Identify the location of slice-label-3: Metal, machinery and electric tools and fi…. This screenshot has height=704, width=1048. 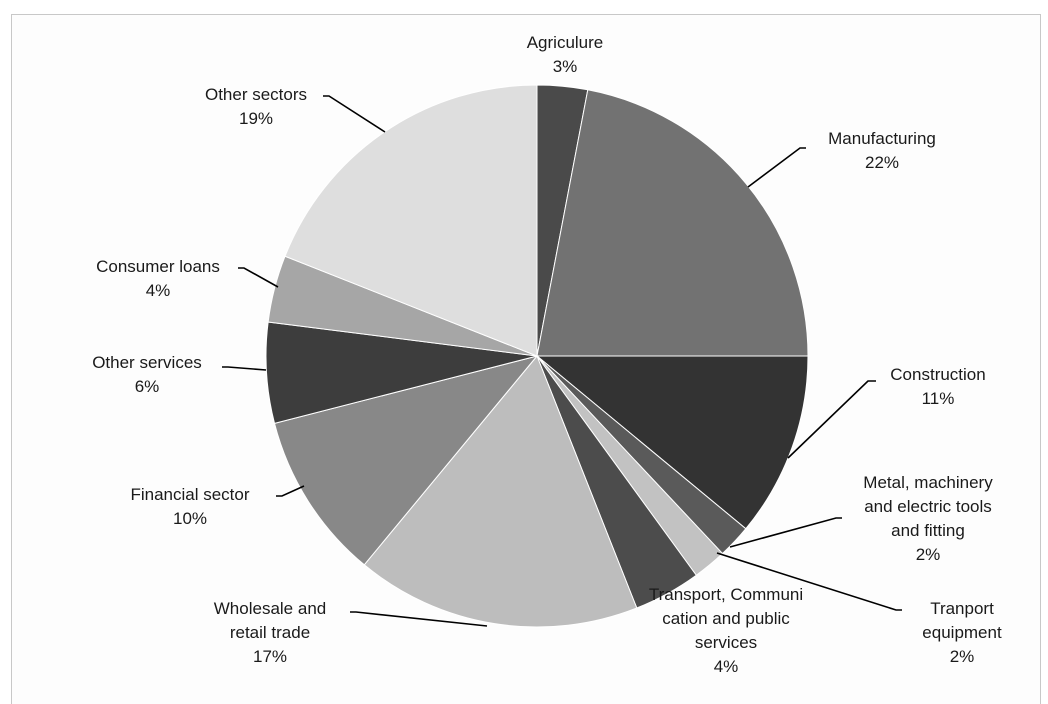
(928, 518).